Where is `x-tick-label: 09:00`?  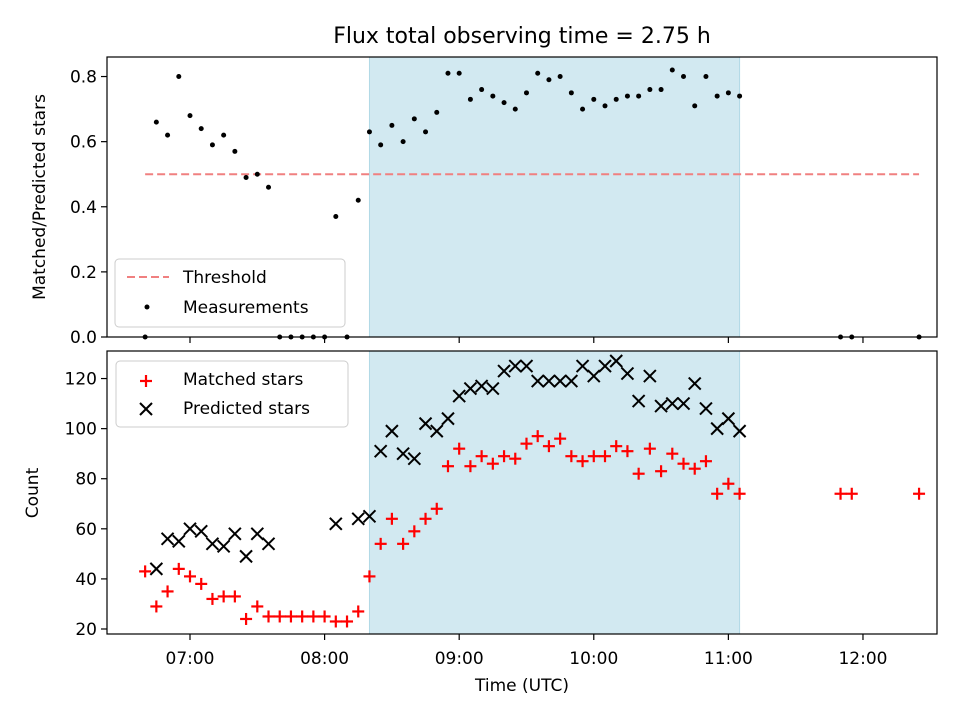 x-tick-label: 09:00 is located at coordinates (459, 659).